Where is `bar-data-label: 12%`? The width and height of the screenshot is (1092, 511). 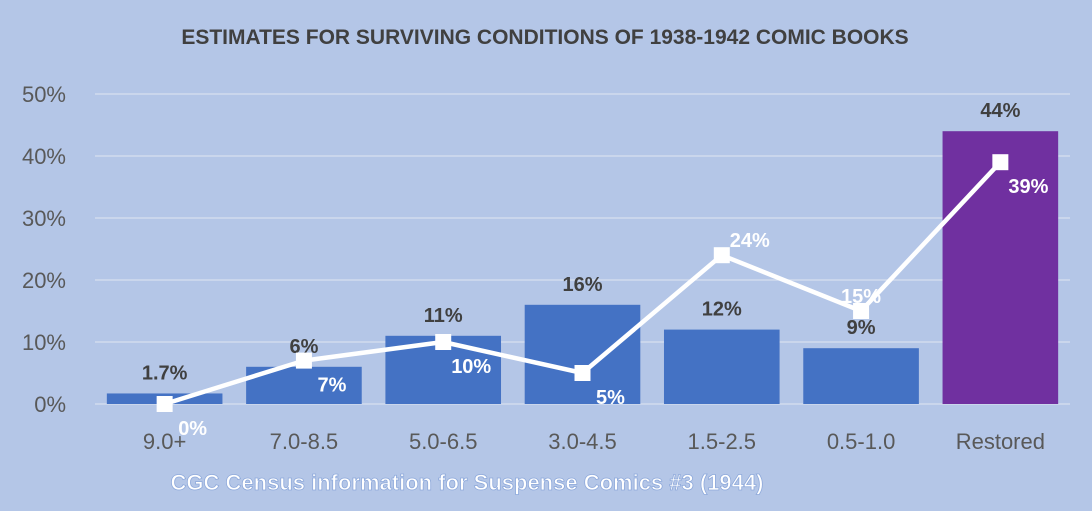
bar-data-label: 12% is located at coordinates (722, 310).